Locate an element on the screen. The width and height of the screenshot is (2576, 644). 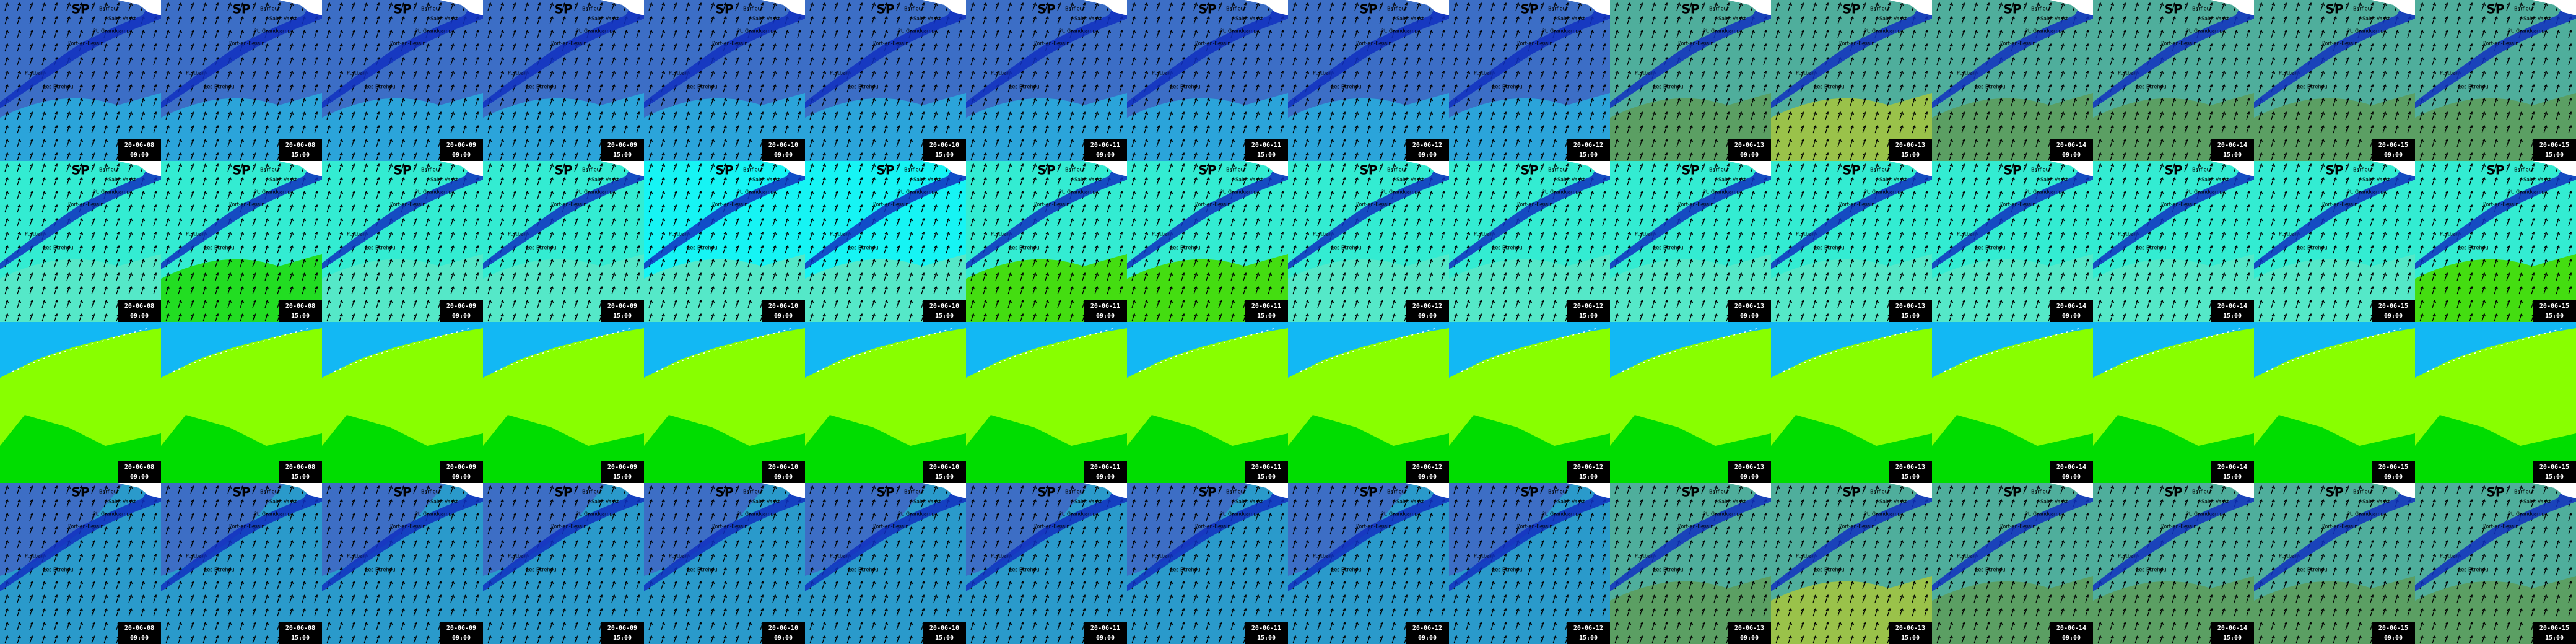
coast-dots is located at coordinates (2012, 350).